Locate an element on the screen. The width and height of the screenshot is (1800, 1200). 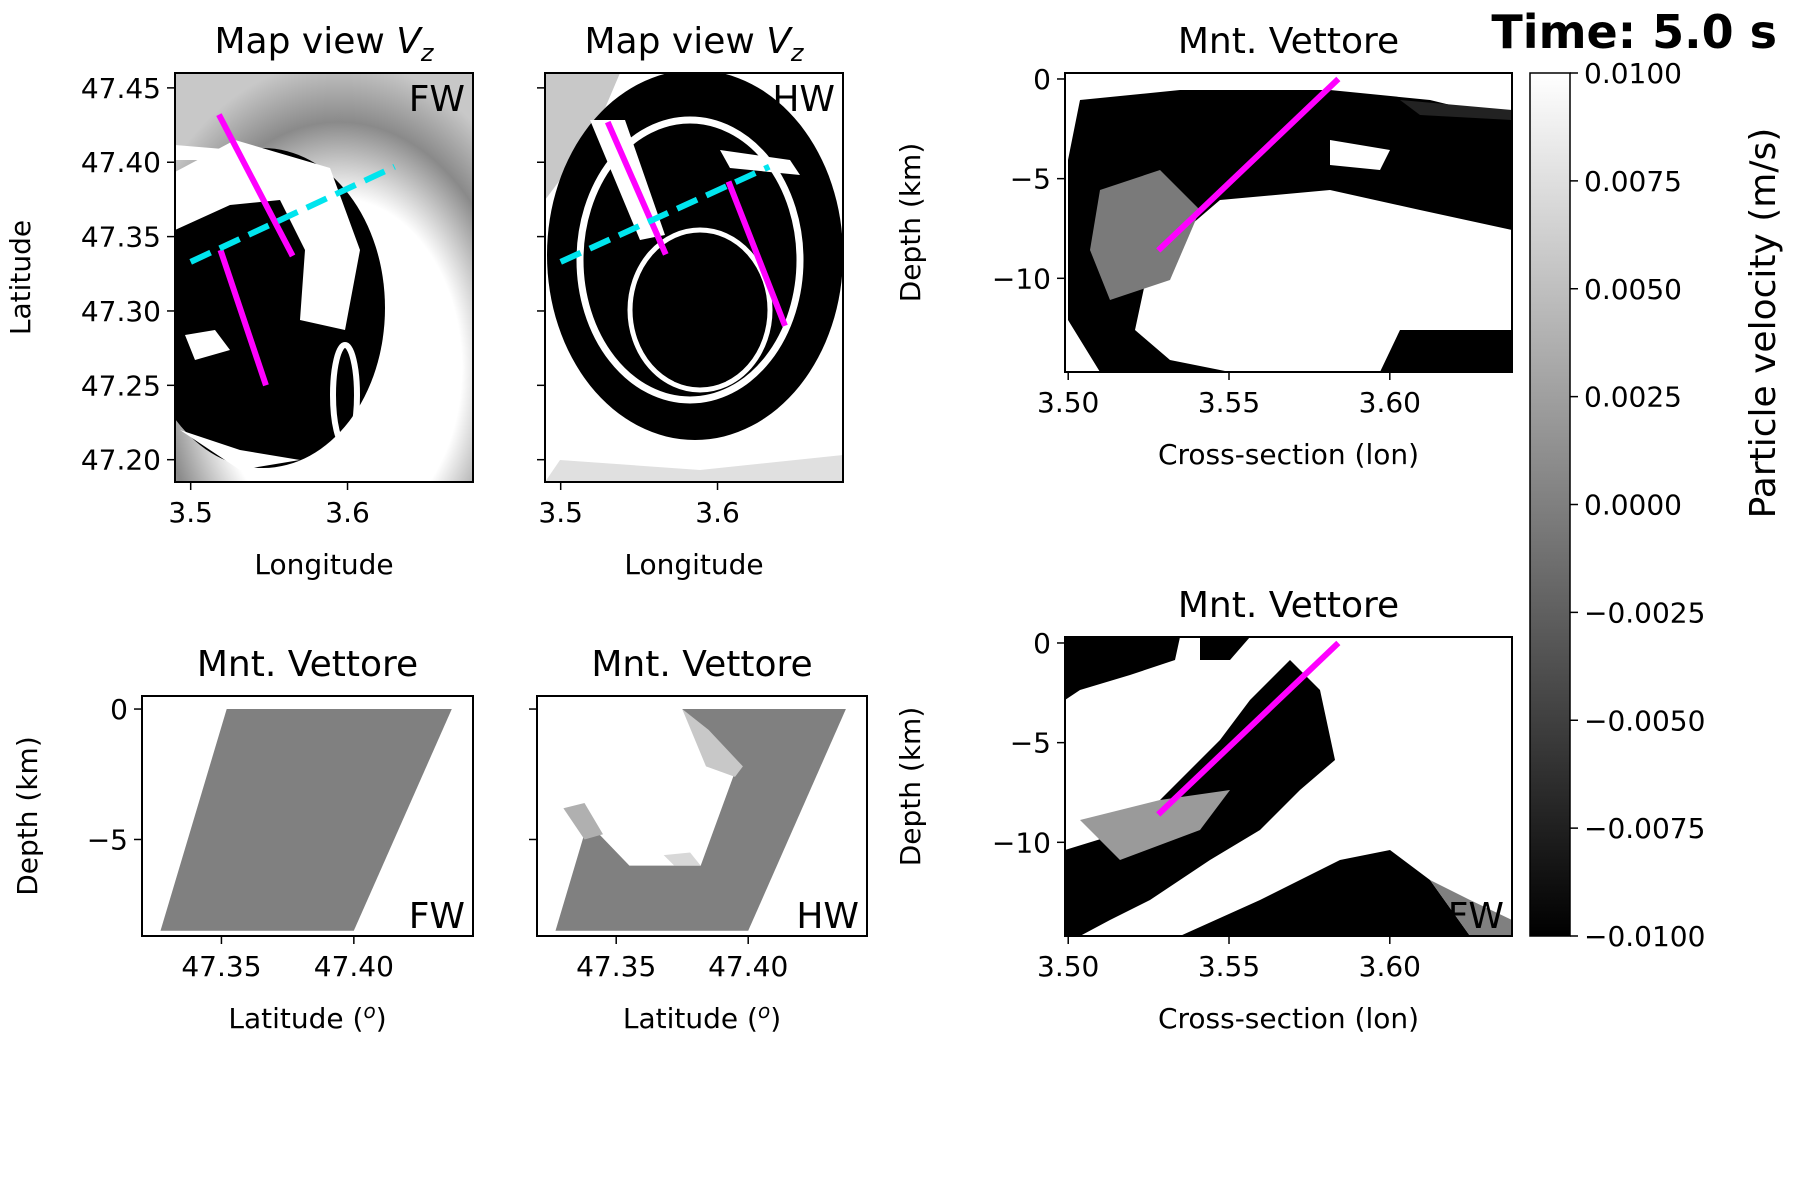
y-tick-label: 47.45 is located at coordinates (121, 88).